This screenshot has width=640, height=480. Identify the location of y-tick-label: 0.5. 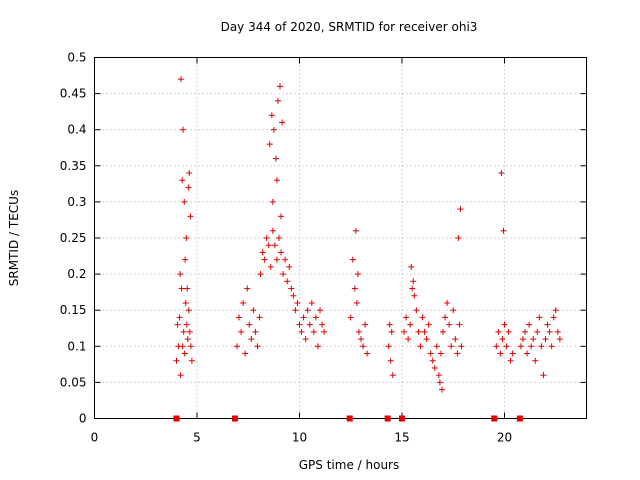
(76, 58).